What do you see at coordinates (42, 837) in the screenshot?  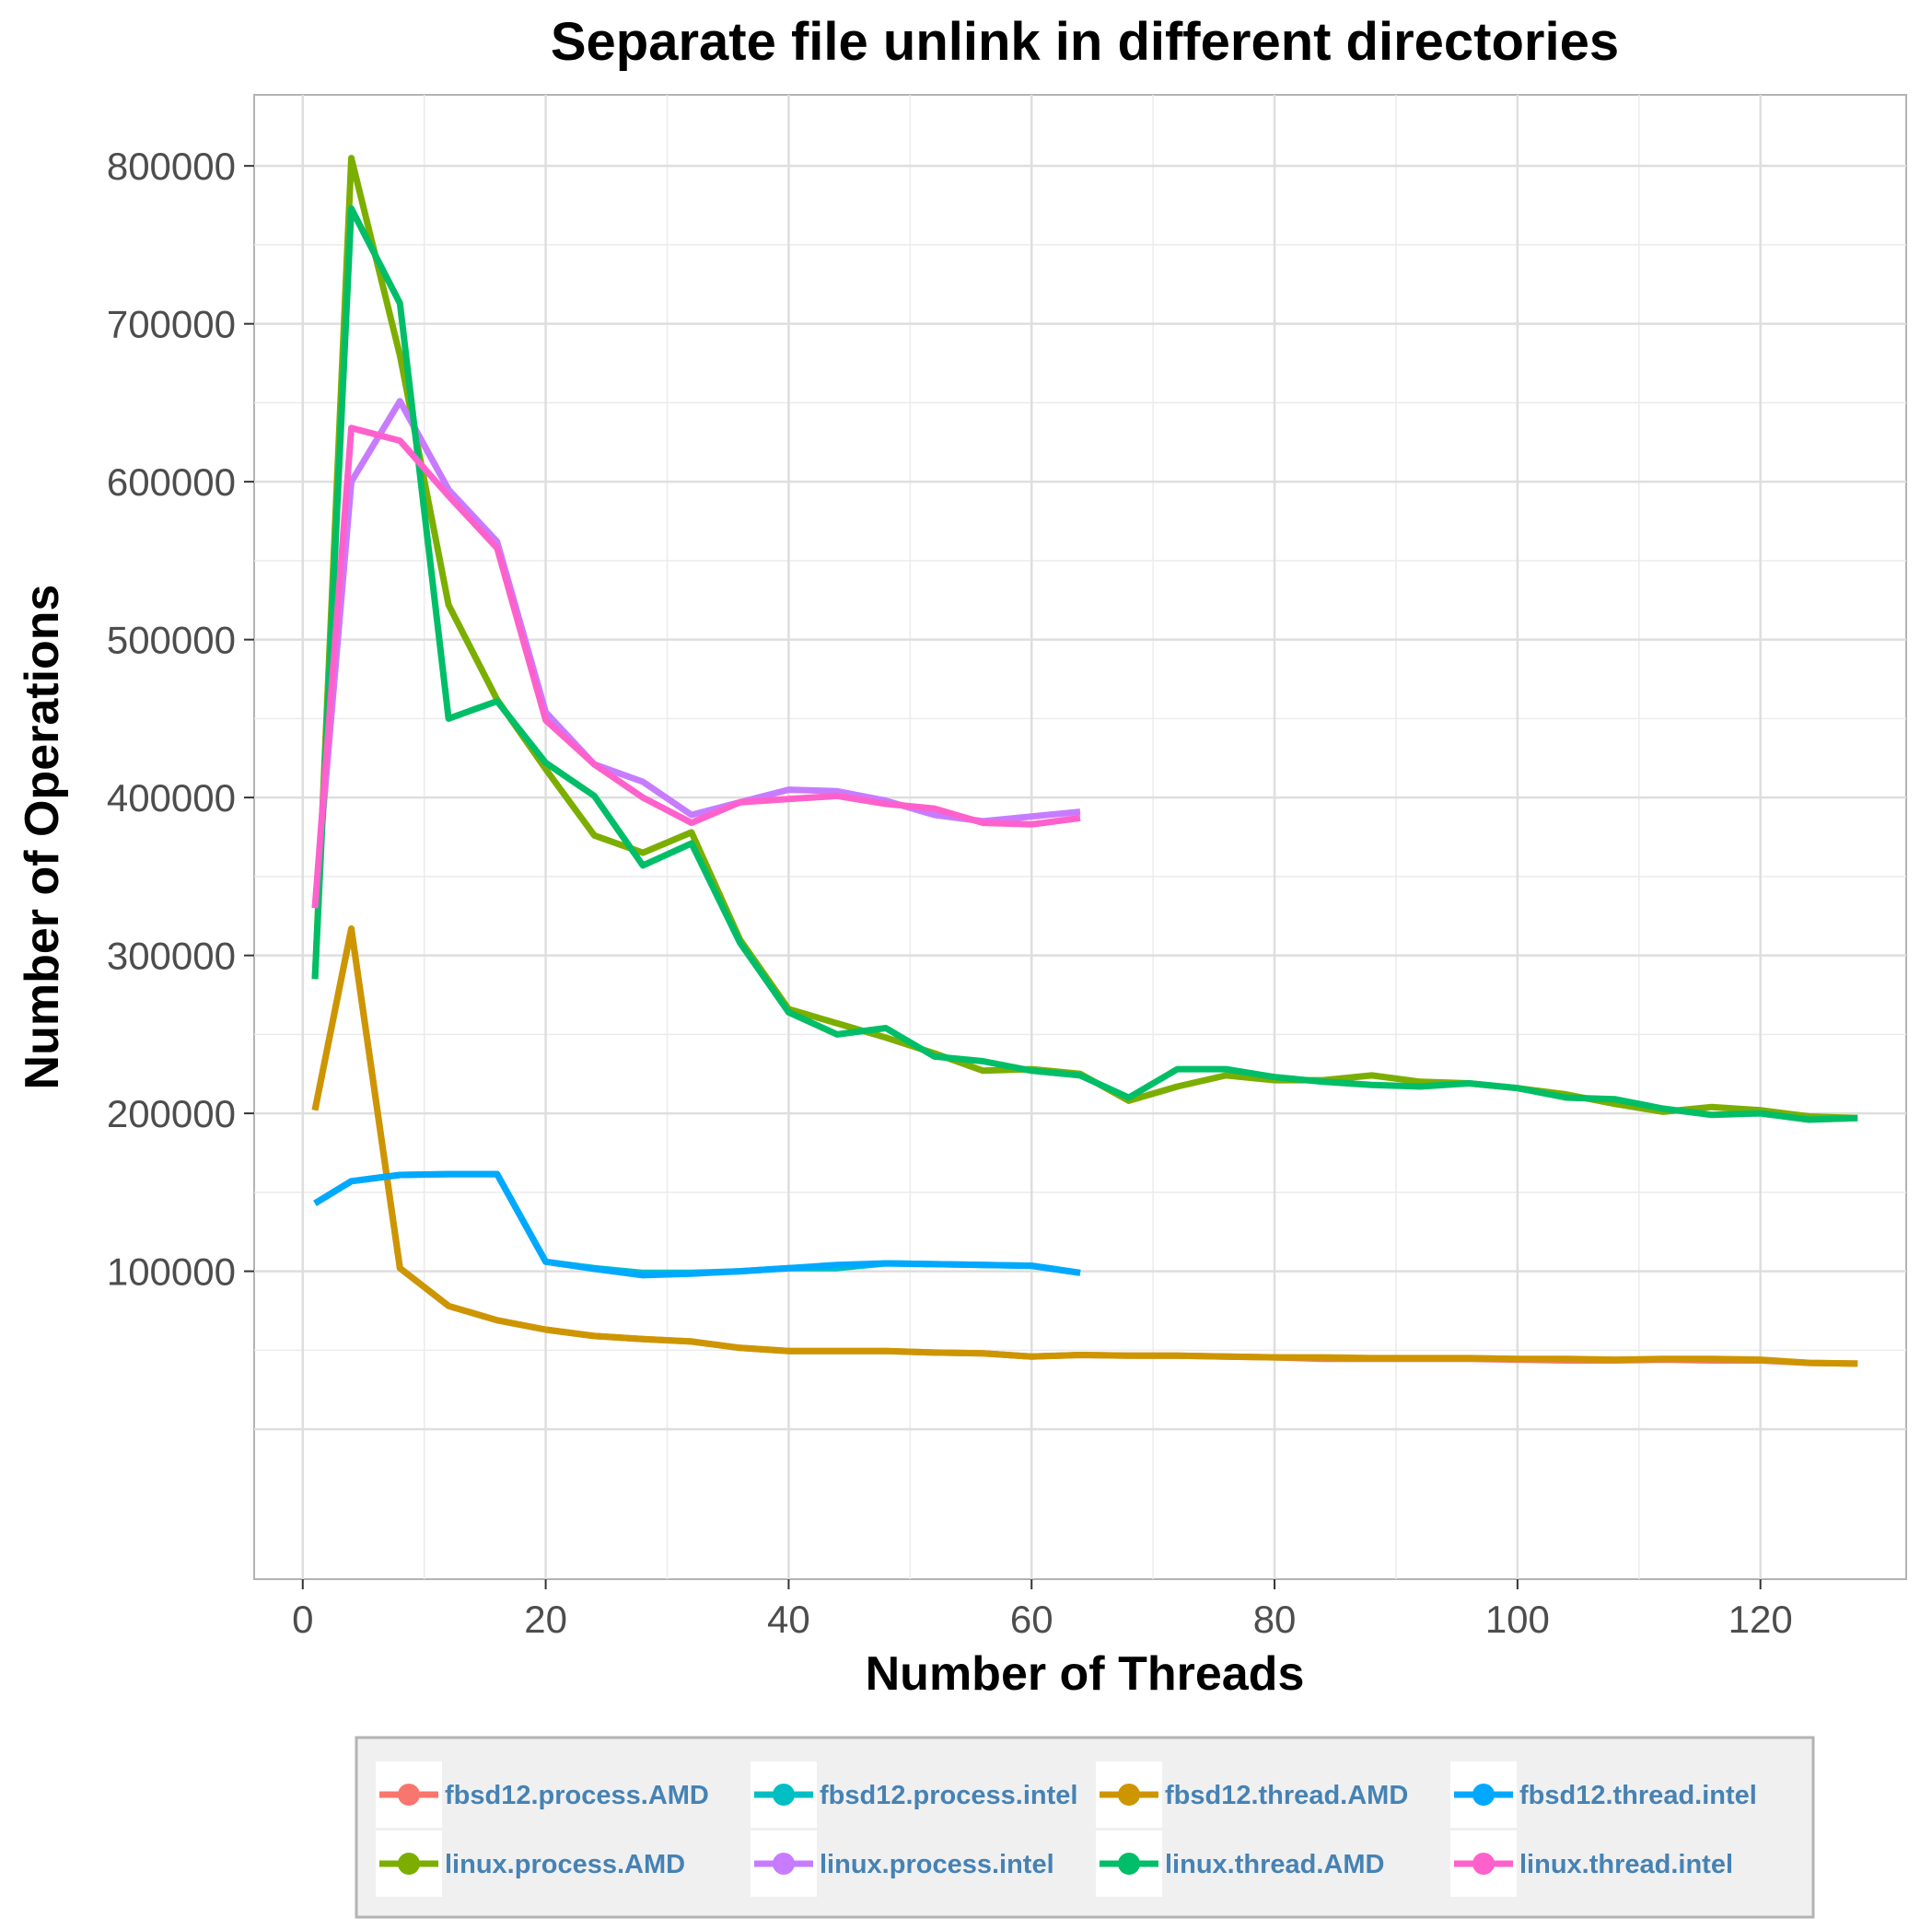 I see `y-axis-title: Number of Operations` at bounding box center [42, 837].